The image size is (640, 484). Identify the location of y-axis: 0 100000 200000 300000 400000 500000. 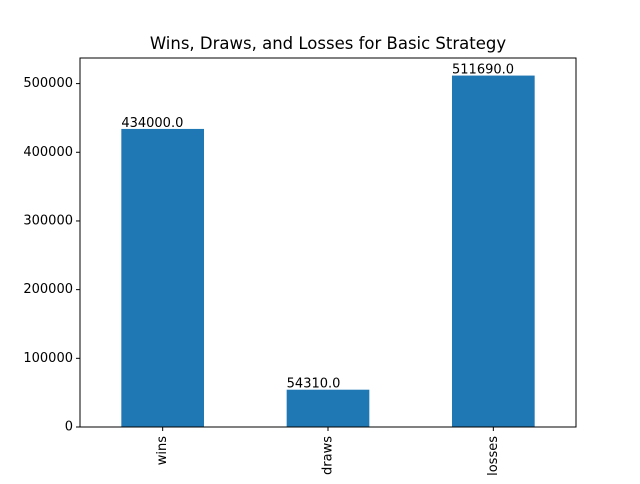
(51, 255).